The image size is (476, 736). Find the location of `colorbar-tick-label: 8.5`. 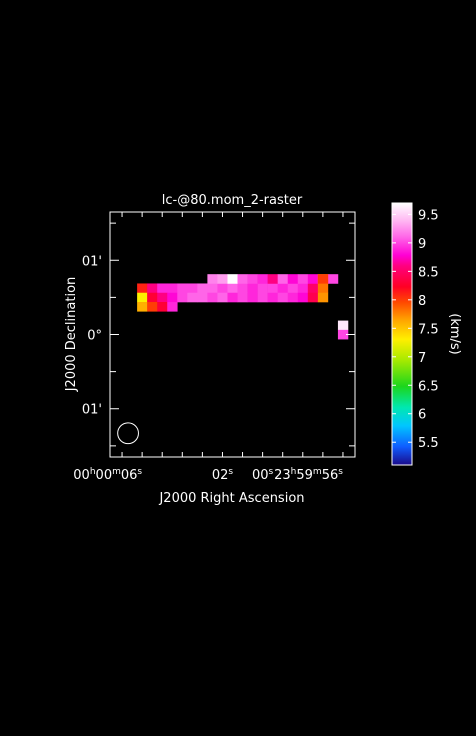

colorbar-tick-label: 8.5 is located at coordinates (428, 272).